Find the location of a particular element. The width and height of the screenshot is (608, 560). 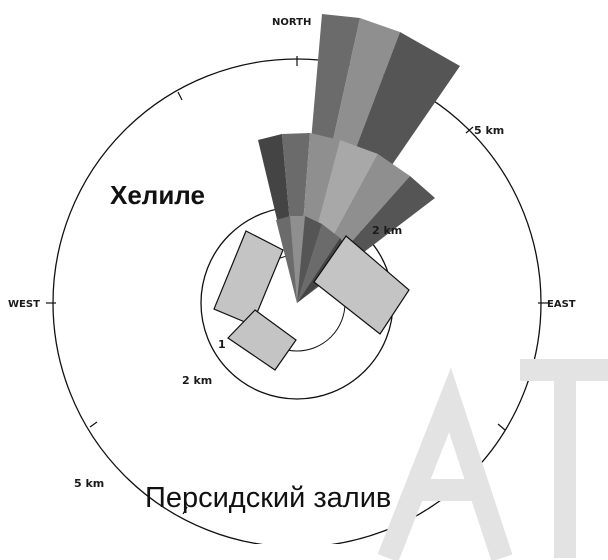

platform-box-west is located at coordinates (248, 278).